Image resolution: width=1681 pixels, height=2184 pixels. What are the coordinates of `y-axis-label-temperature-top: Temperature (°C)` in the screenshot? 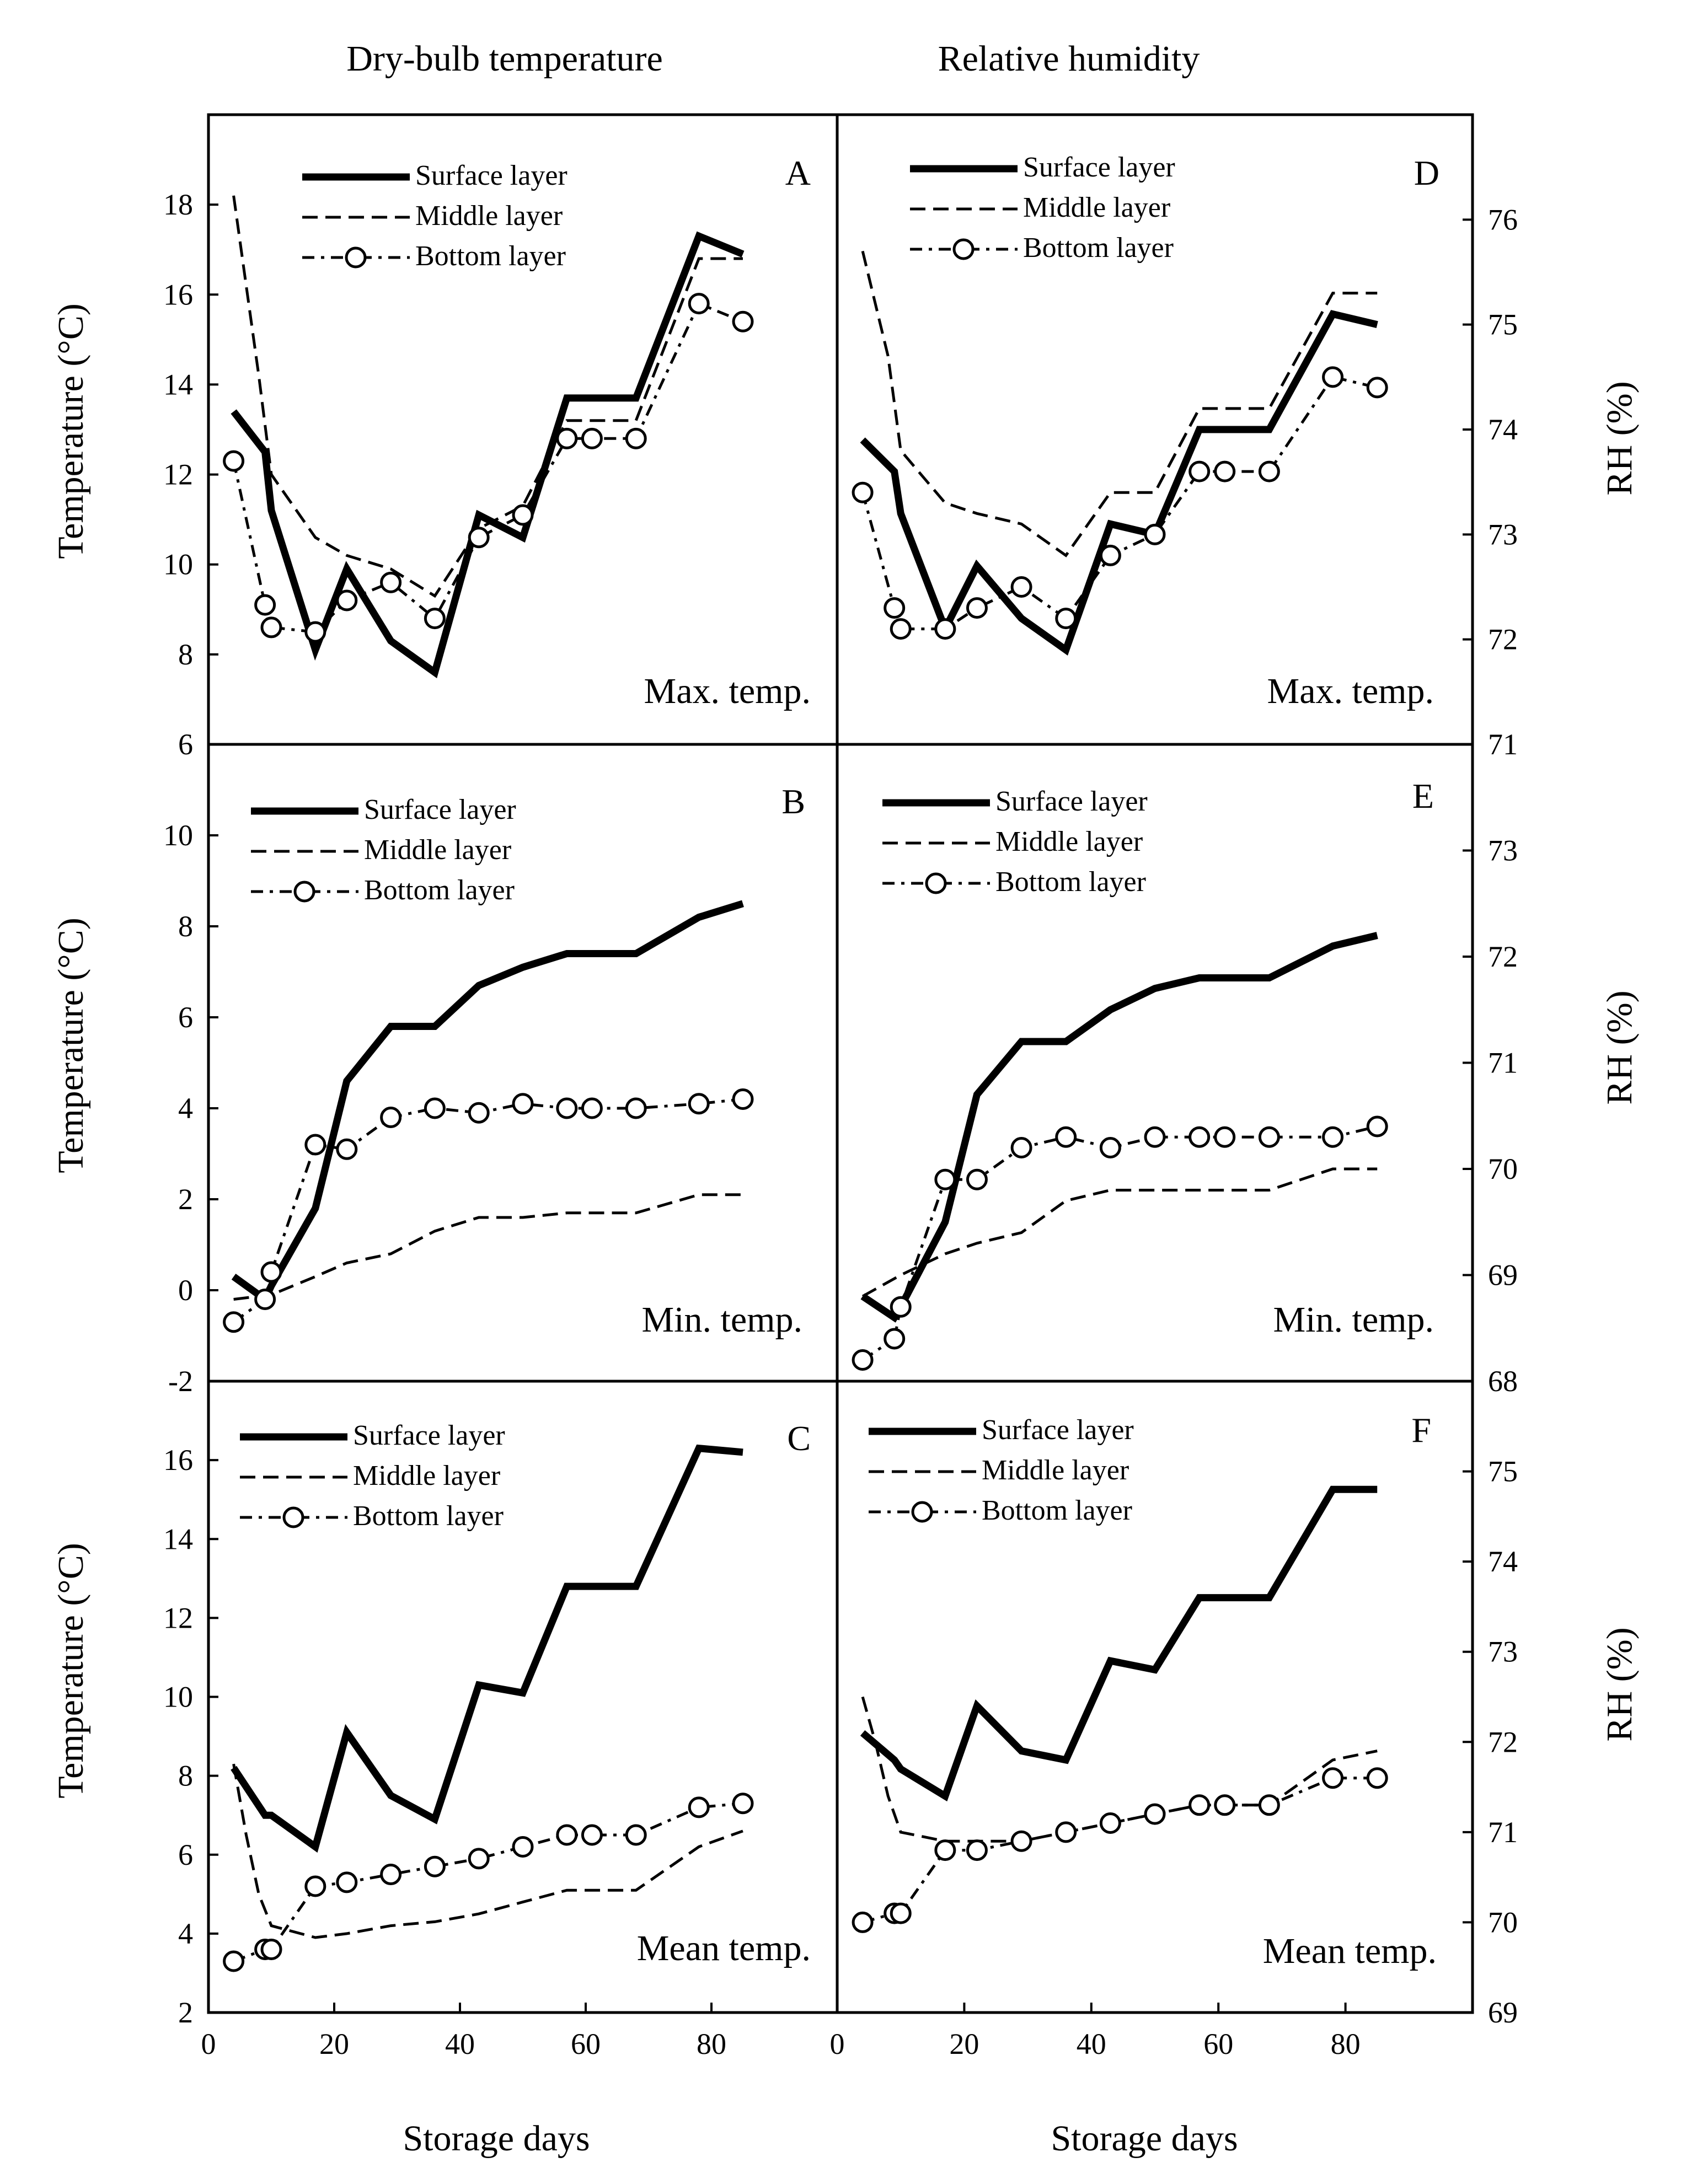 It's located at (71, 431).